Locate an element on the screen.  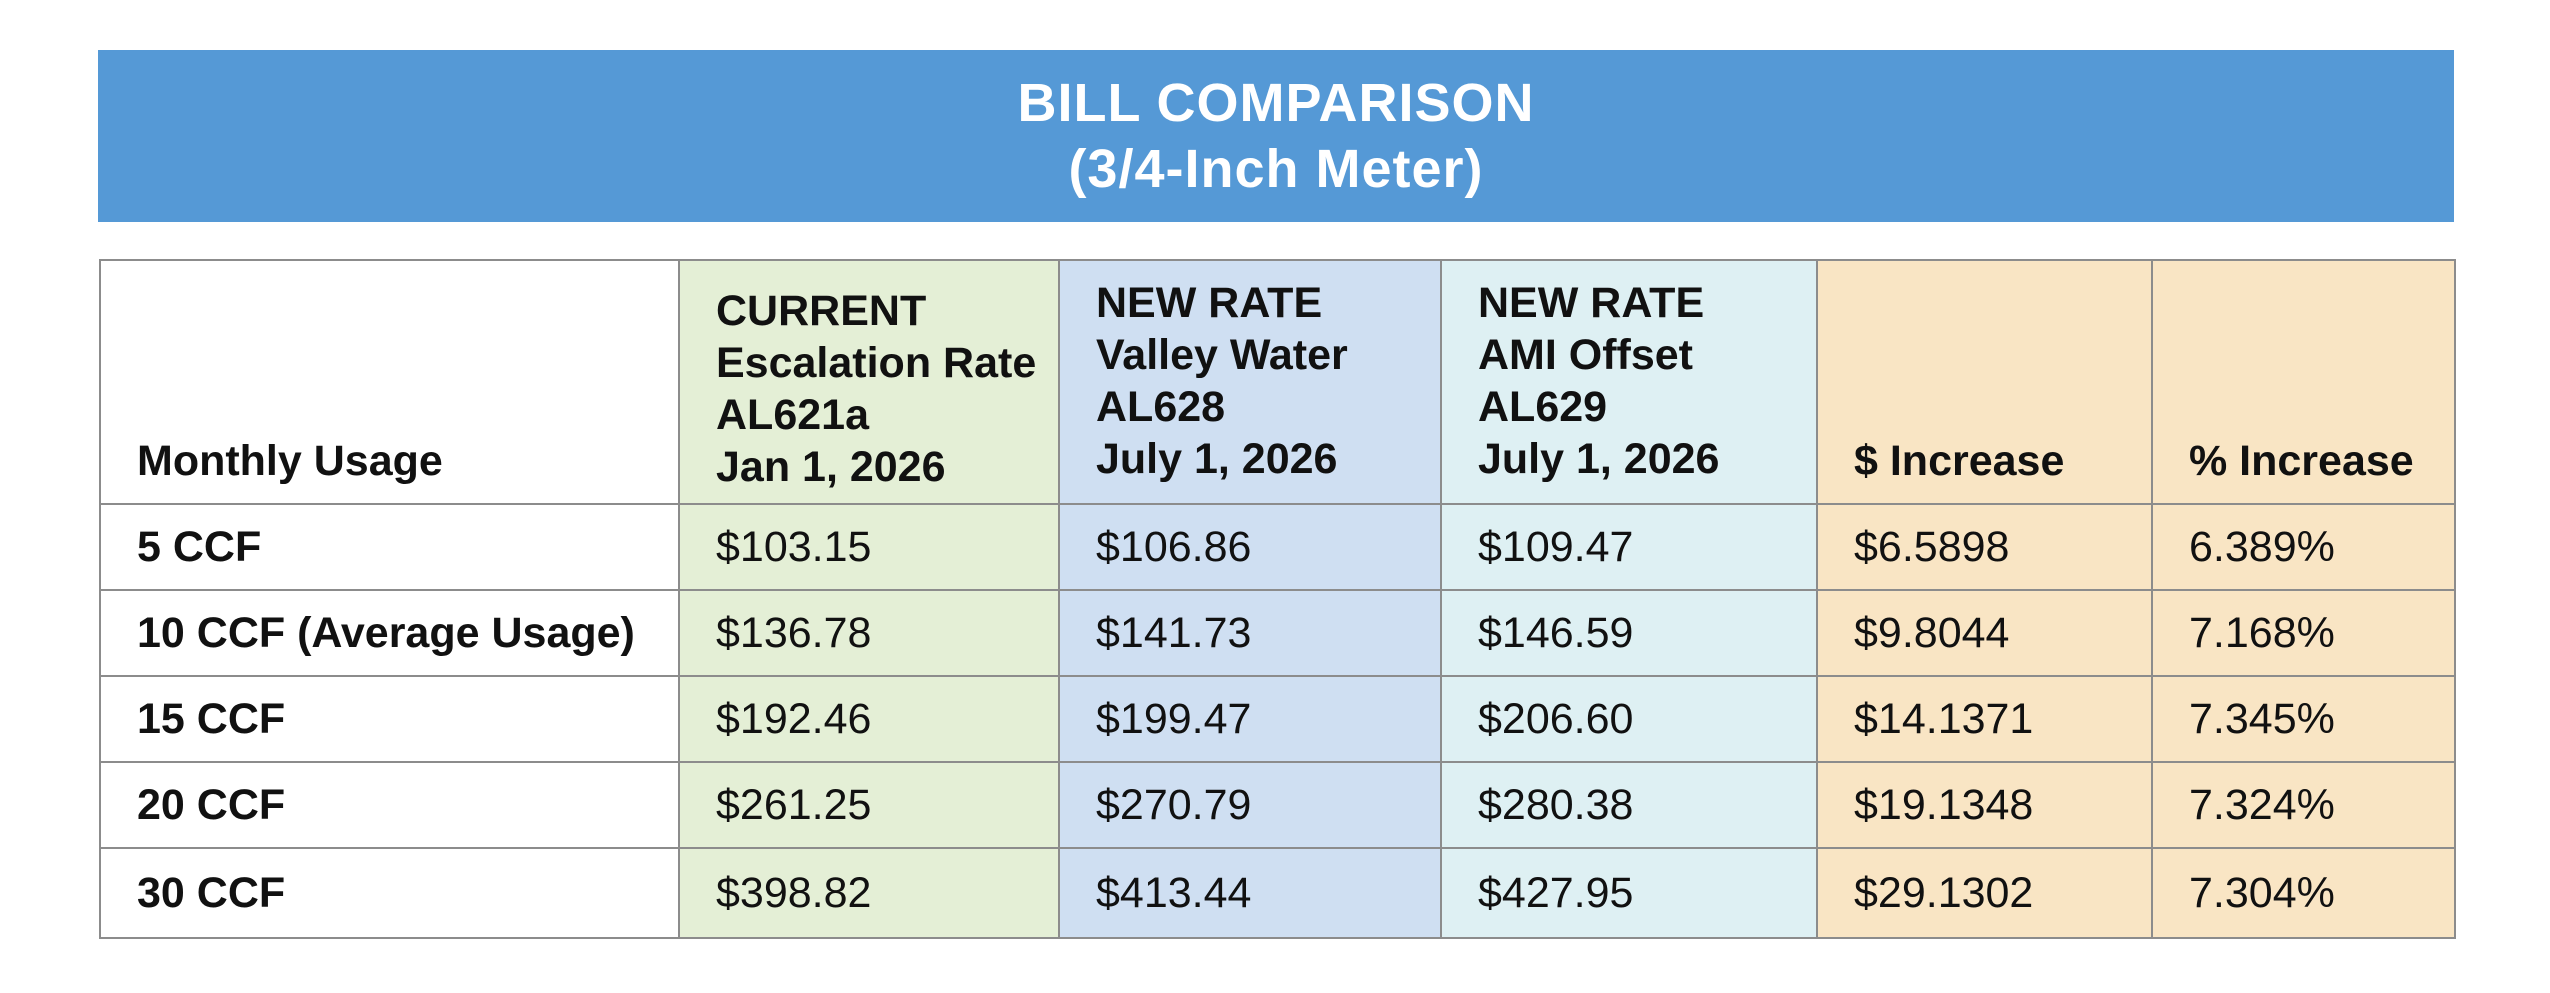
cell-ami-offset-rate: $146.59 is located at coordinates (1629, 633).